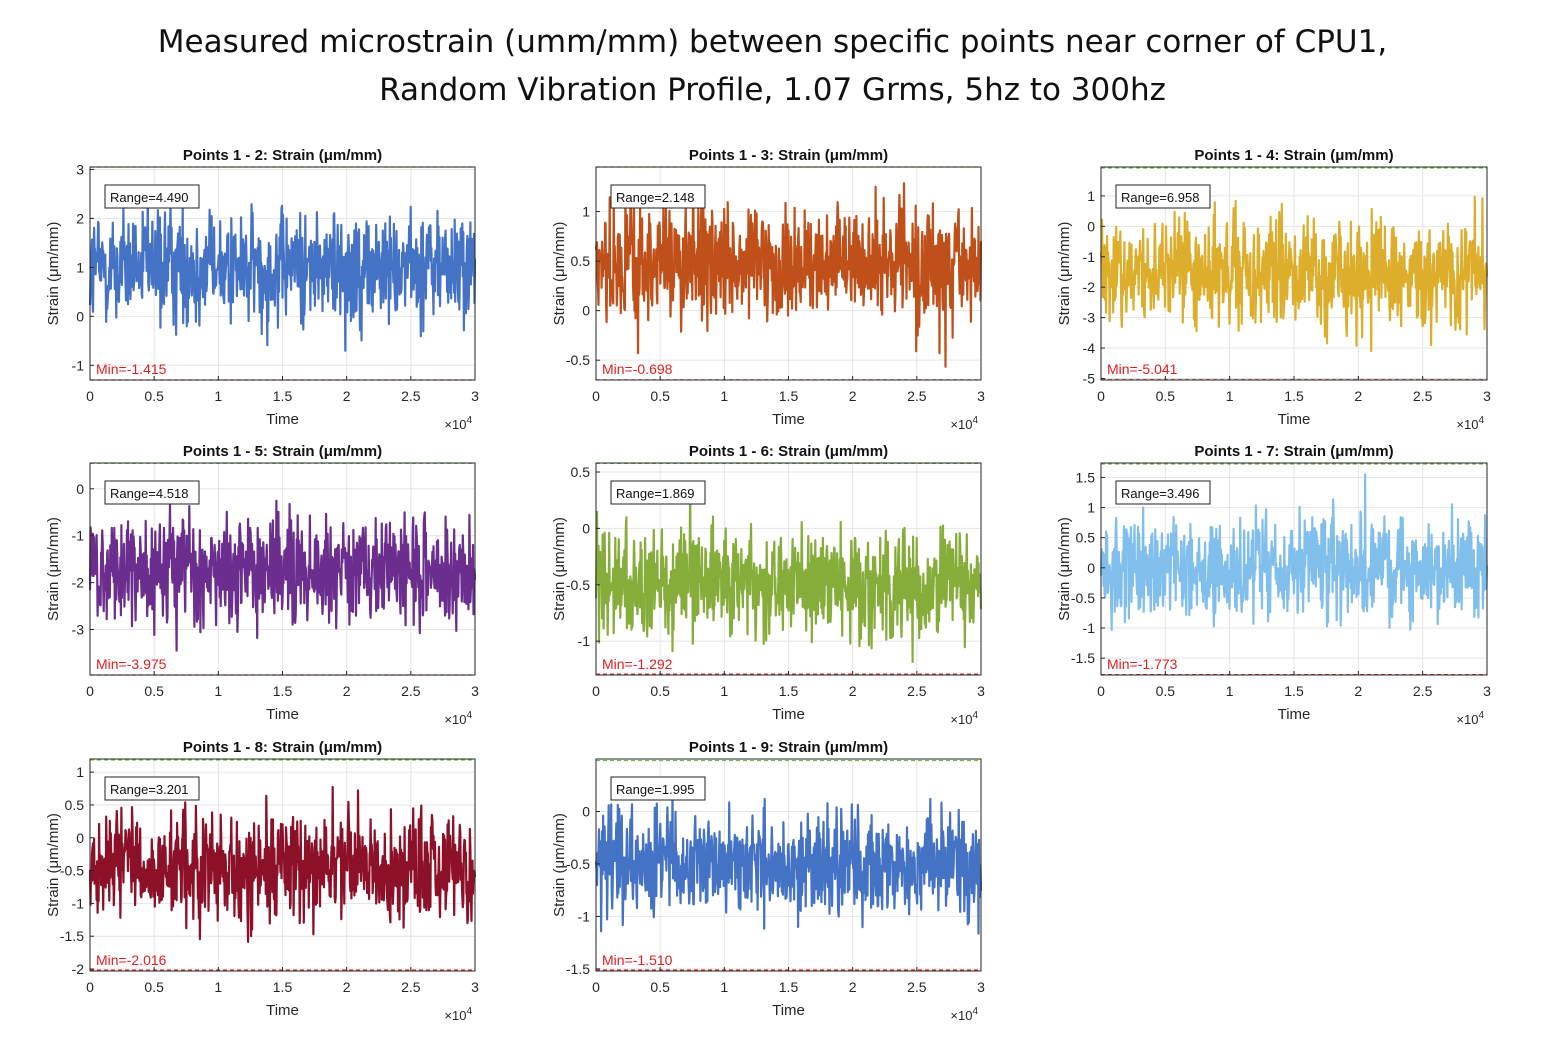  What do you see at coordinates (78, 583) in the screenshot?
I see `y-tick-label: -2` at bounding box center [78, 583].